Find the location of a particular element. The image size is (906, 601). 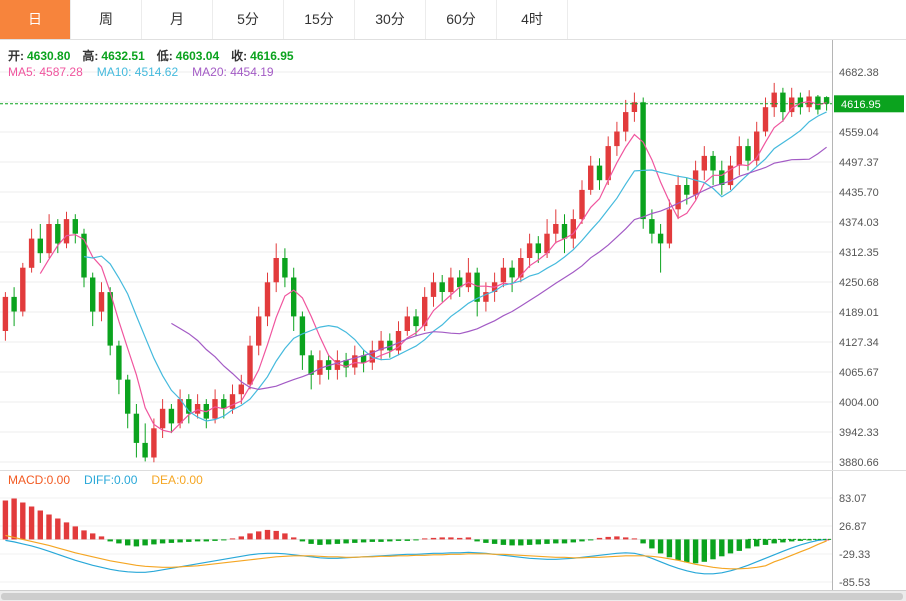

macd-axis-label: -29.33 is located at coordinates (854, 555).